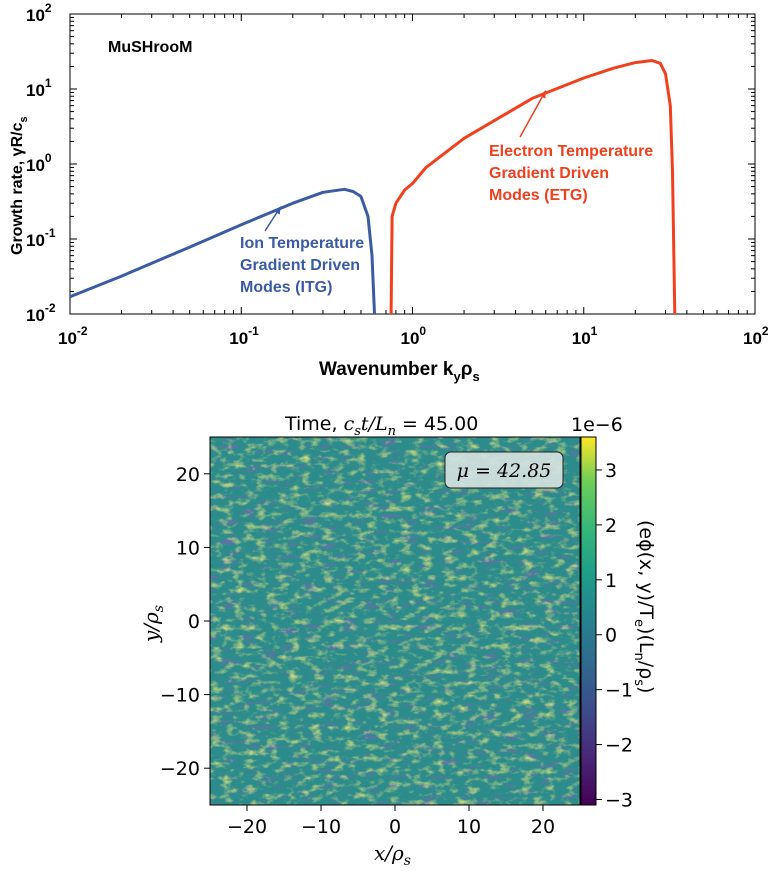 The image size is (768, 871). I want to click on heatmap-y-tick-label: −10, so click(180, 696).